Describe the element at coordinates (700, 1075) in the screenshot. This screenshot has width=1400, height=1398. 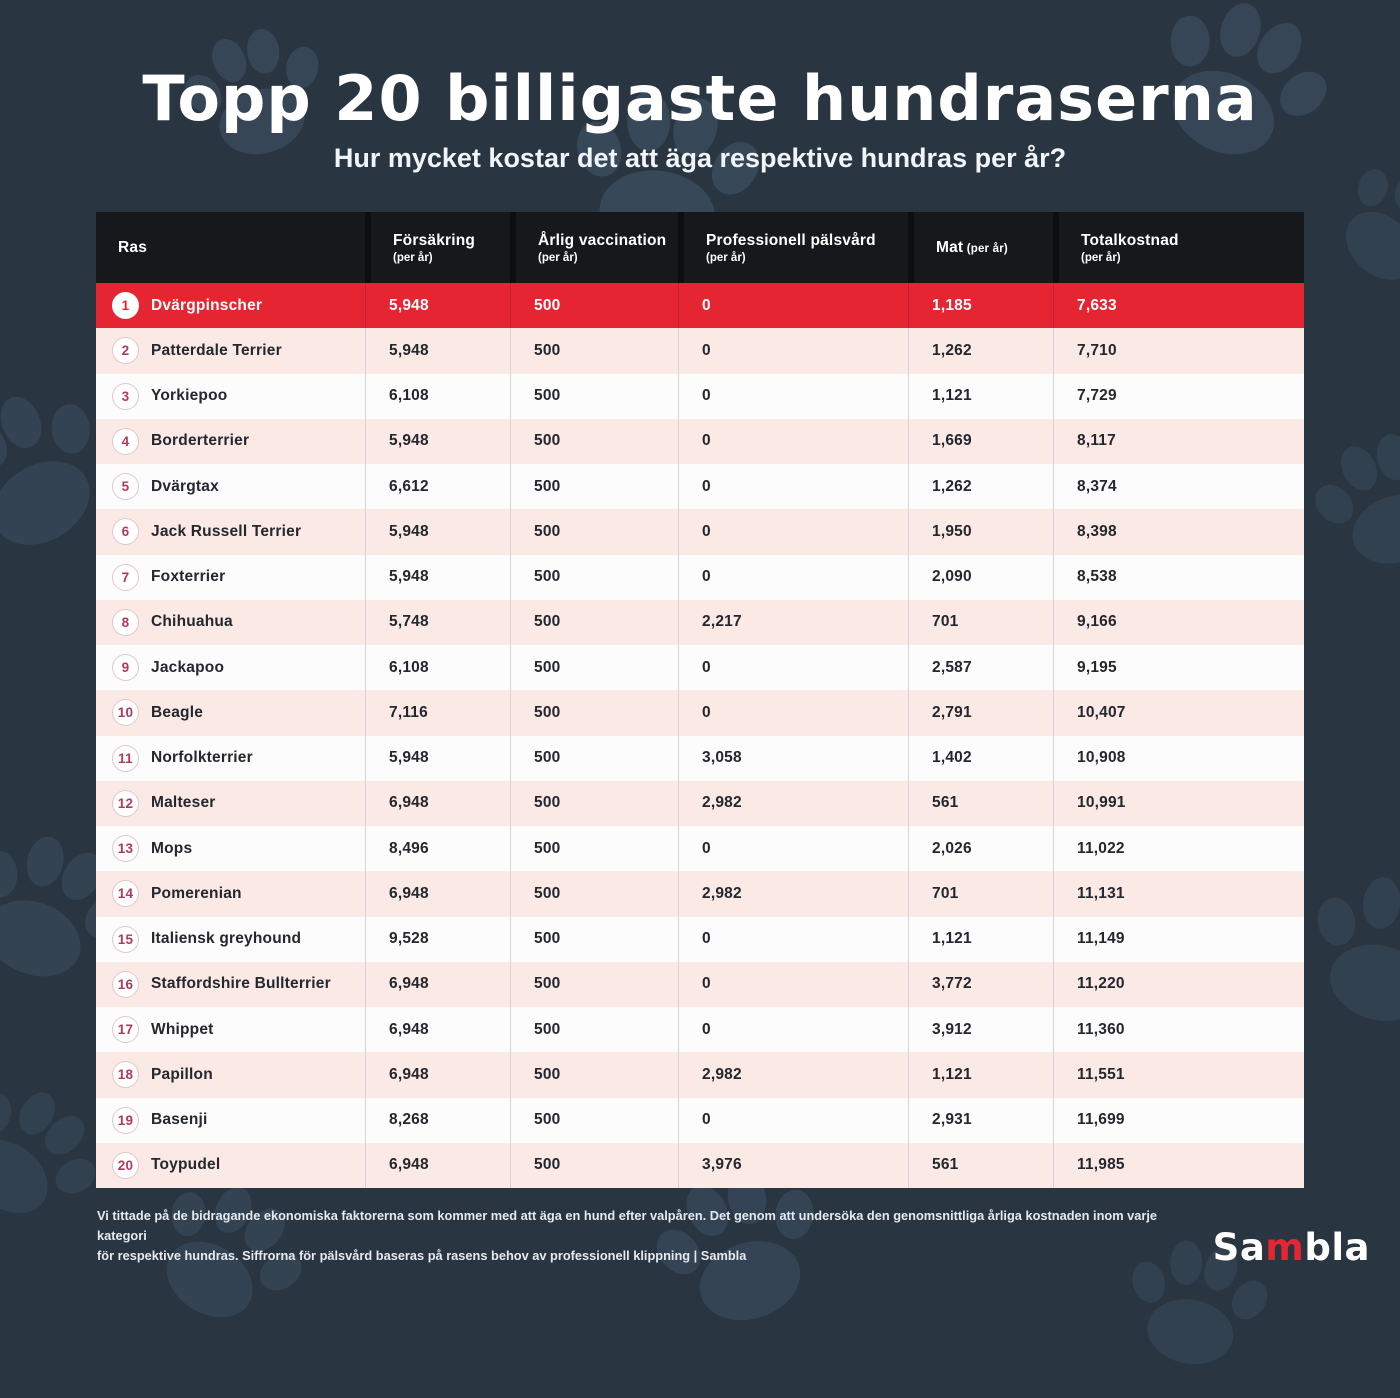
I see `table-row: 18 Papillon 6,948 500 2,982 1,121 11,551` at that location.